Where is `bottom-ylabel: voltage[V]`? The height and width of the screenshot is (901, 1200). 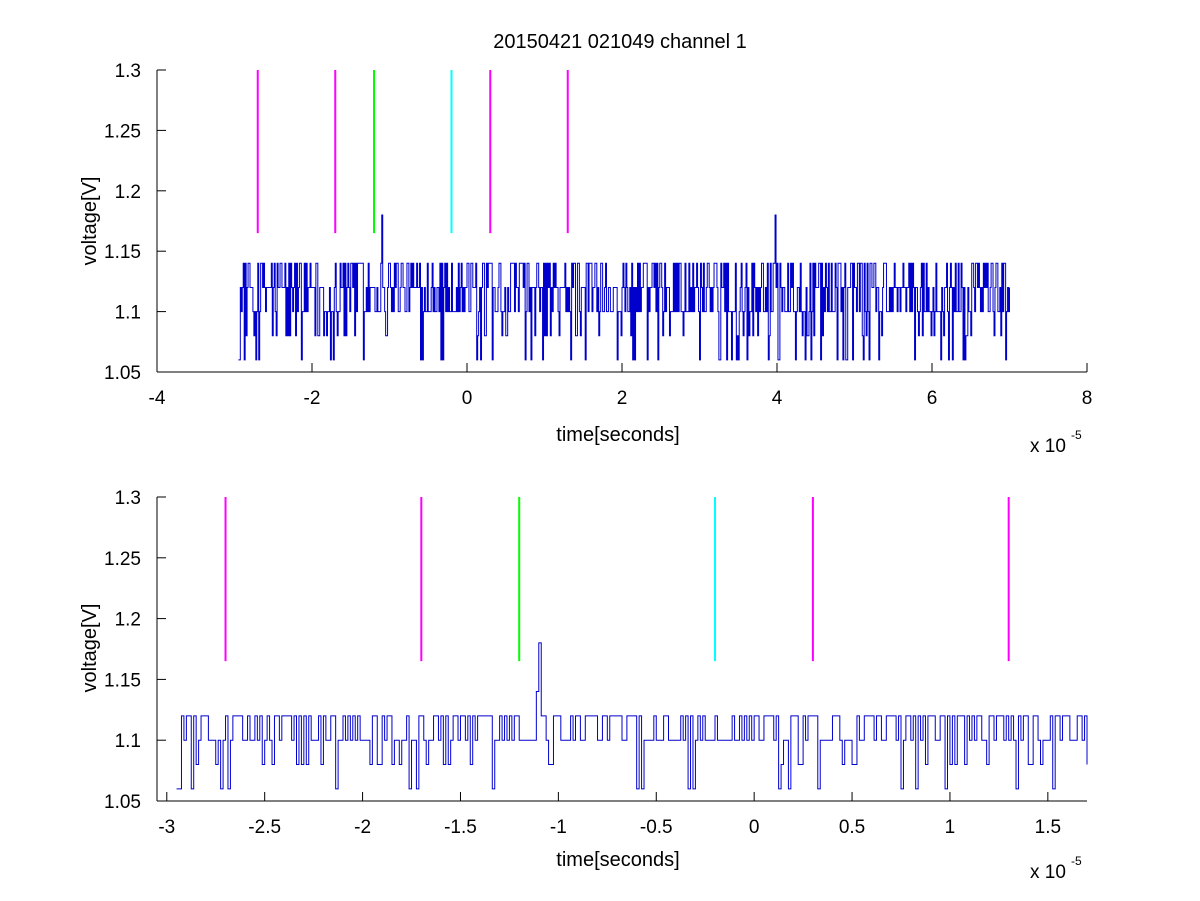
bottom-ylabel: voltage[V] is located at coordinates (90, 648).